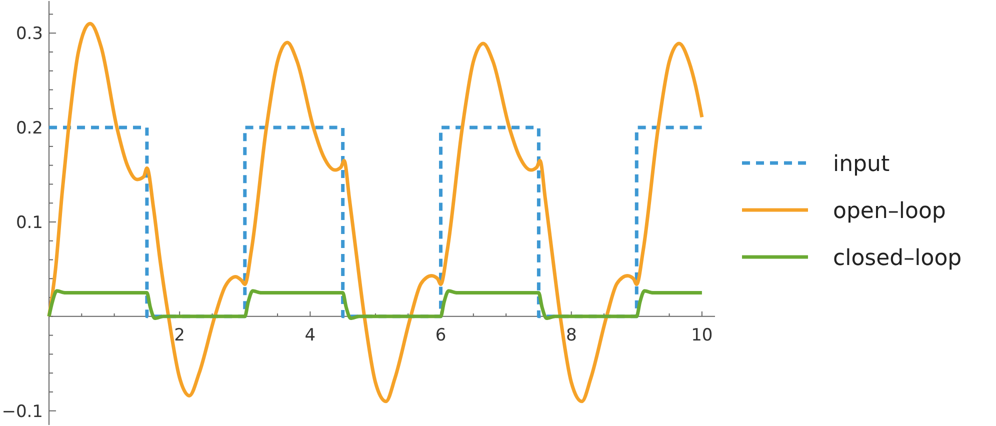 The image size is (996, 426). What do you see at coordinates (29, 222) in the screenshot?
I see `y-tick-label: 0.1` at bounding box center [29, 222].